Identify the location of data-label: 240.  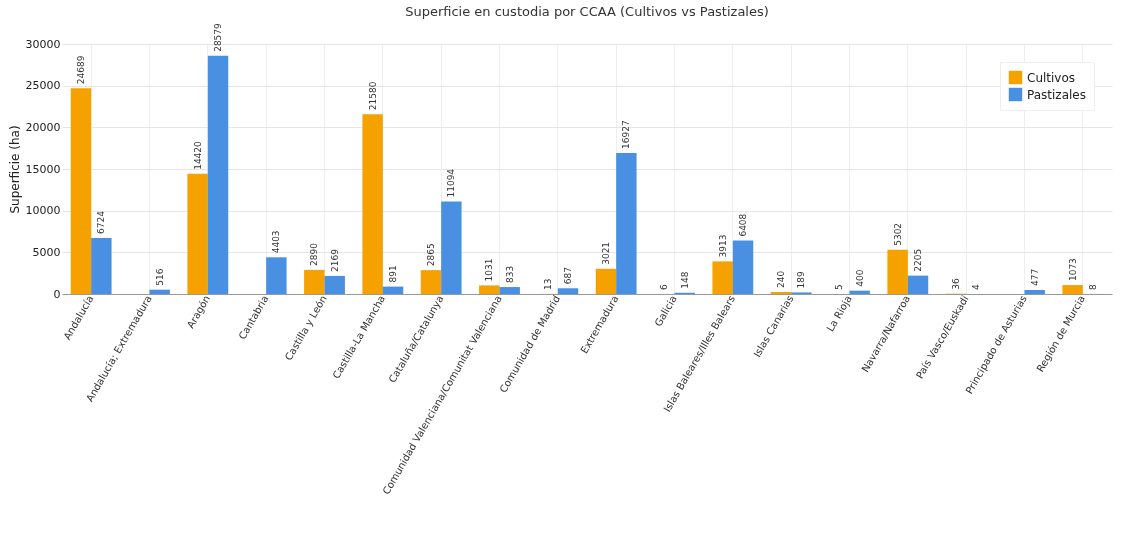
(780, 279).